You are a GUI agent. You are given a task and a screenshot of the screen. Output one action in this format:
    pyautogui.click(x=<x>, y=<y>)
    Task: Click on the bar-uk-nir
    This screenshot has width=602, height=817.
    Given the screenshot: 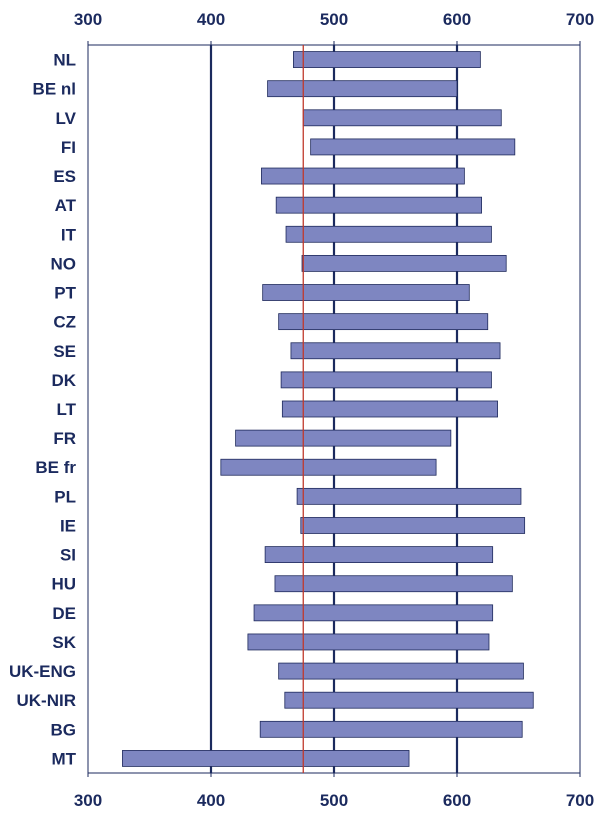 What is the action you would take?
    pyautogui.click(x=409, y=700)
    